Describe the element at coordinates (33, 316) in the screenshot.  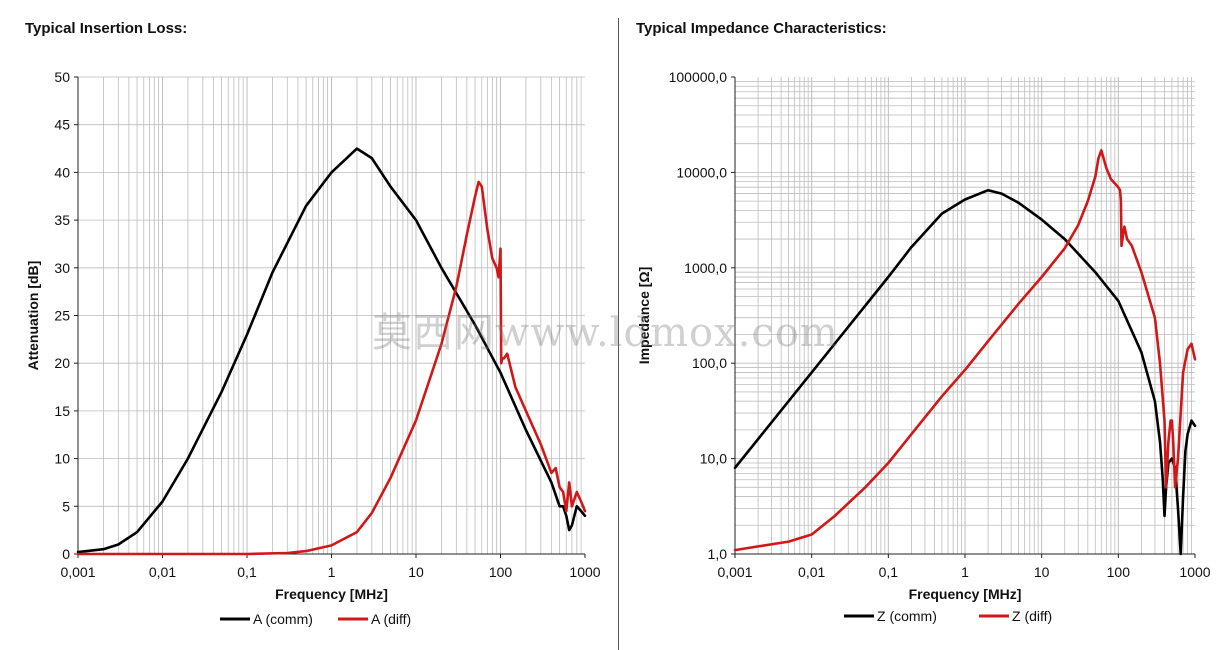
I see `y-axis-title: Attenuation [dB]` at that location.